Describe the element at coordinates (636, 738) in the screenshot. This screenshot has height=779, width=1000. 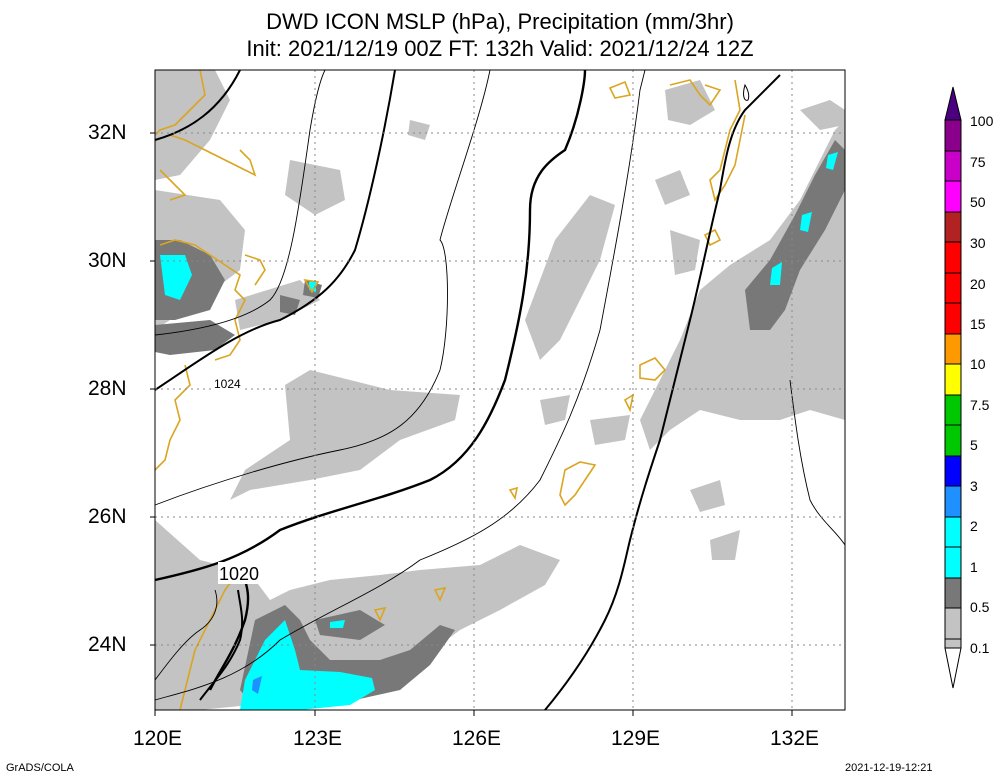
I see `lon-label-129e: 129E` at that location.